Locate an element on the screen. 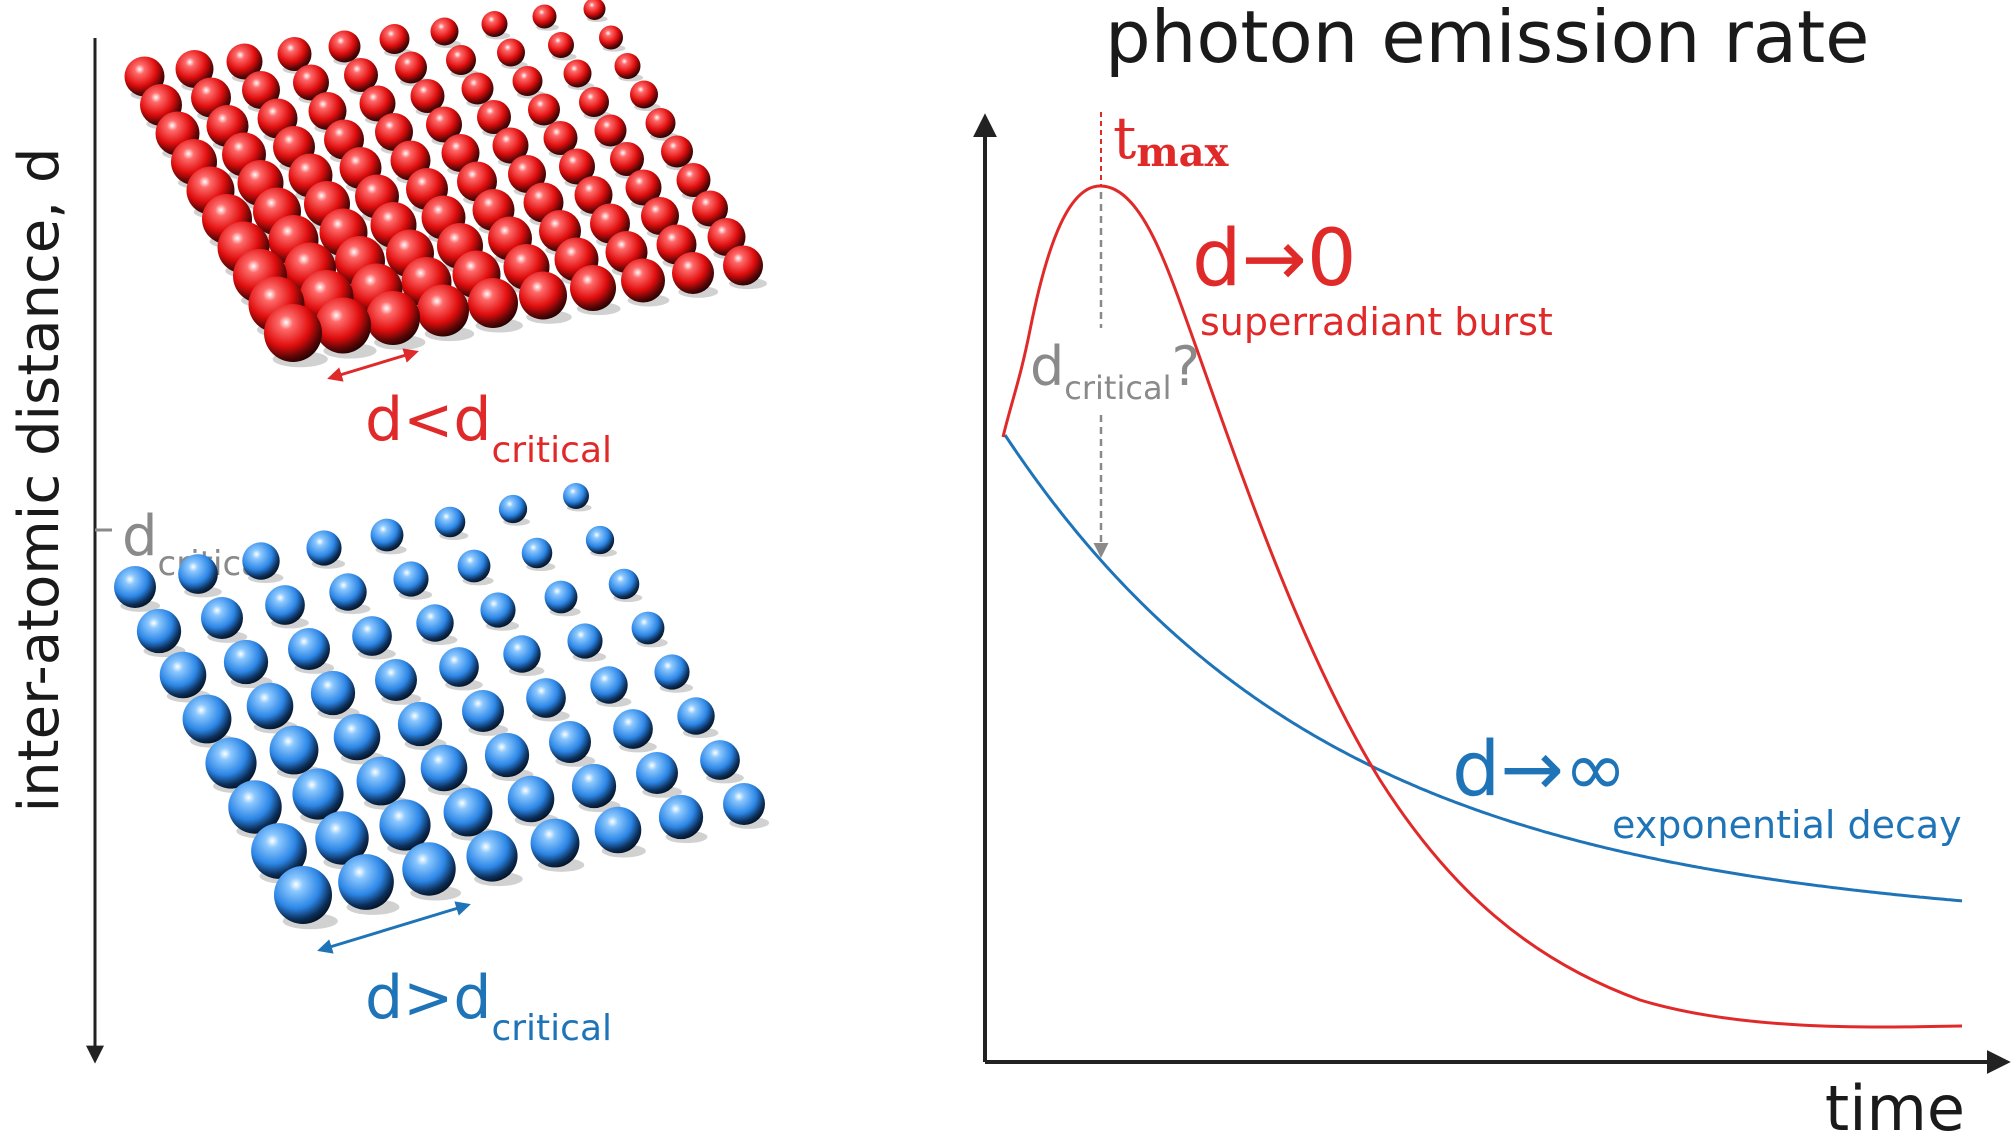 This screenshot has height=1139, width=2016. distance-axis is located at coordinates (99, 551).